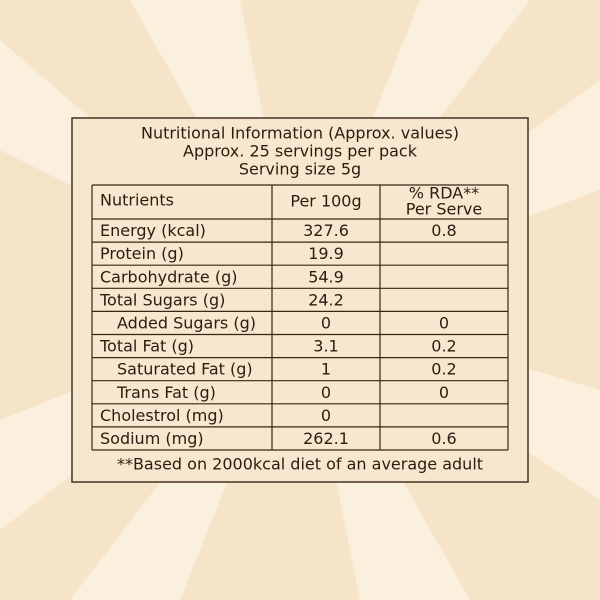 The image size is (600, 600). I want to click on rda-value: 0.8, so click(443, 230).